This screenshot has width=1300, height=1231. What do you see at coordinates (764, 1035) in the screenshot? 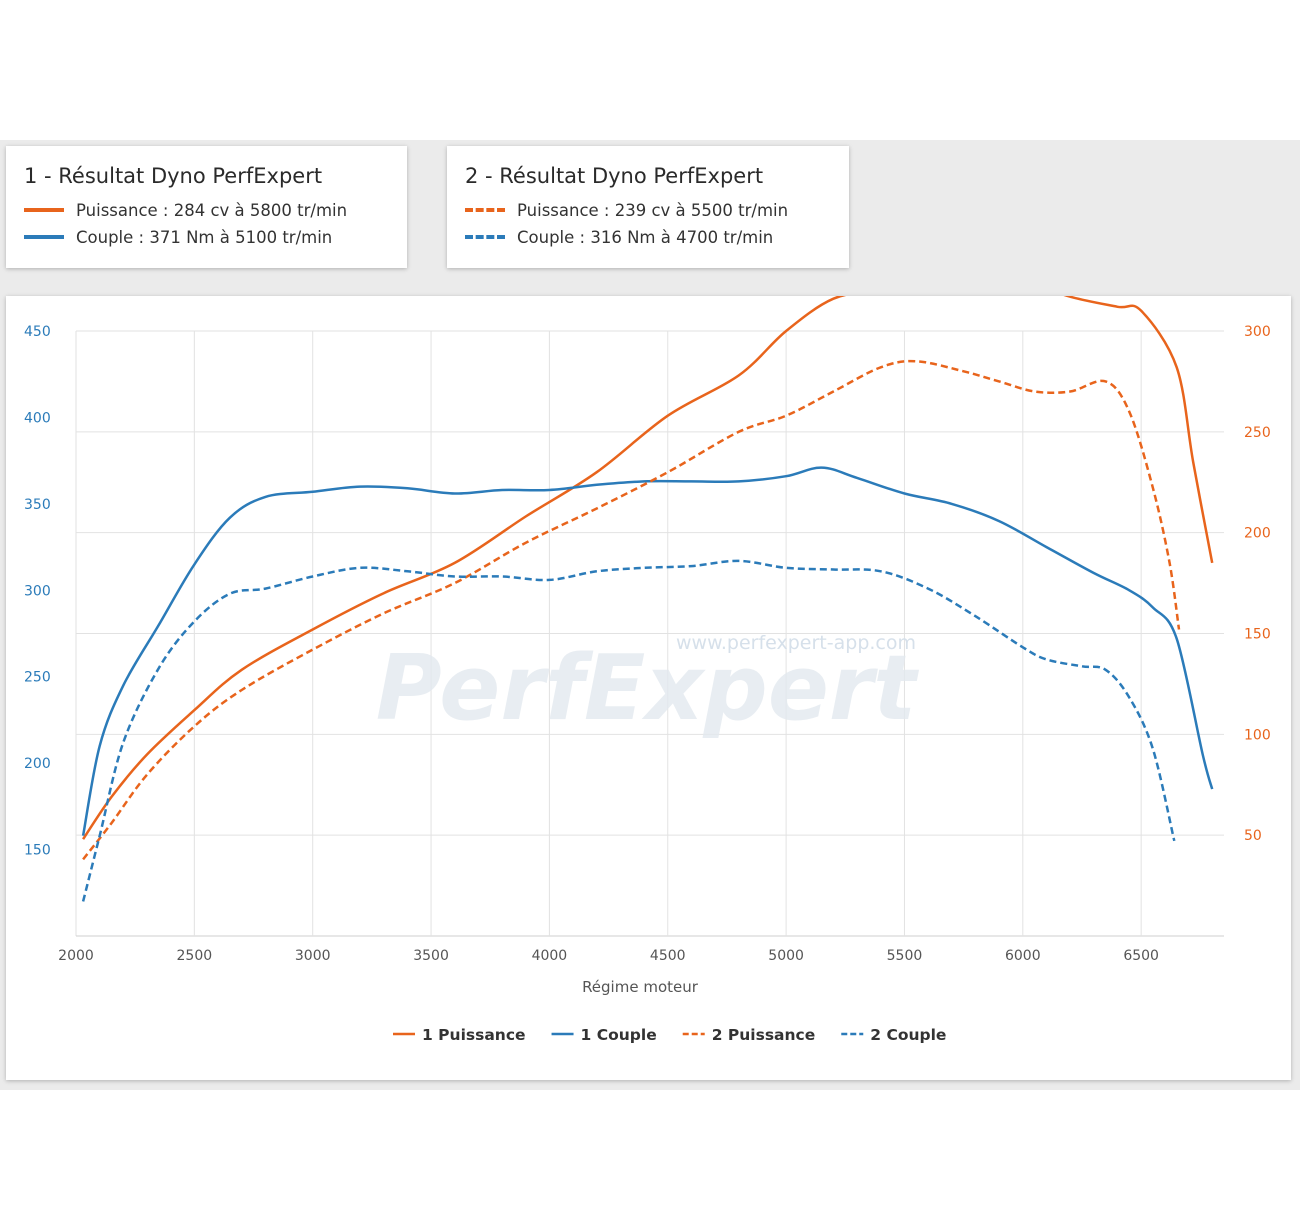
I see `legend-label: 2 Puissance` at bounding box center [764, 1035].